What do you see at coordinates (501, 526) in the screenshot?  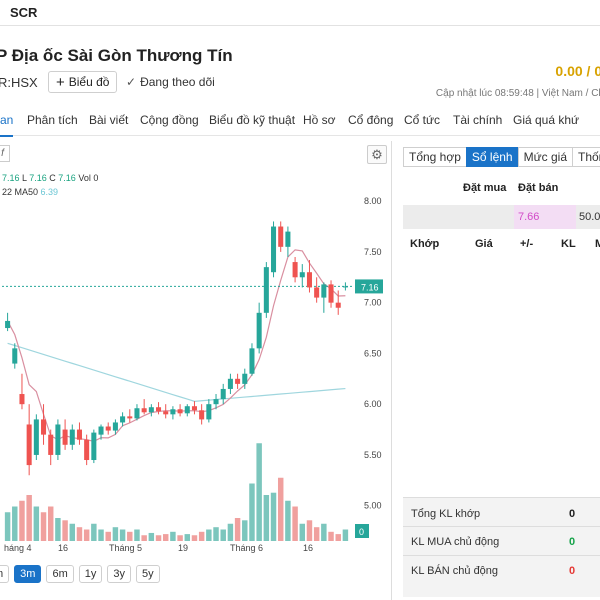 I see `divider` at bounding box center [501, 526].